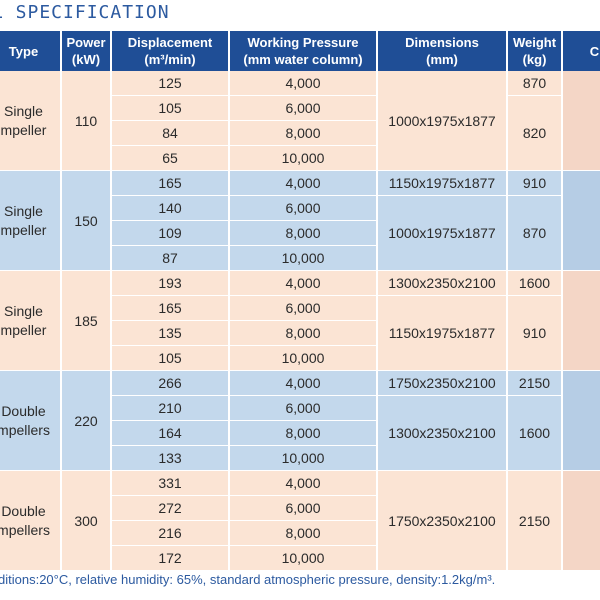 This screenshot has width=600, height=600. Describe the element at coordinates (85, 12) in the screenshot. I see `page-title: L SPECIFICATION` at that location.